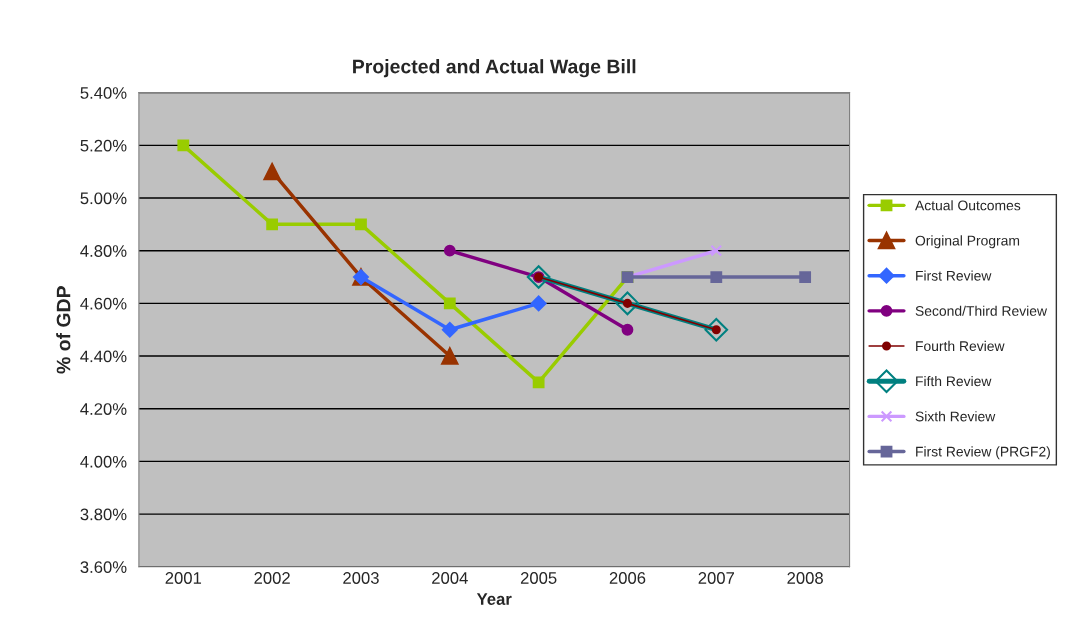 This screenshot has height=639, width=1085. Describe the element at coordinates (63, 330) in the screenshot. I see `y-axis-title: % of GDP` at that location.